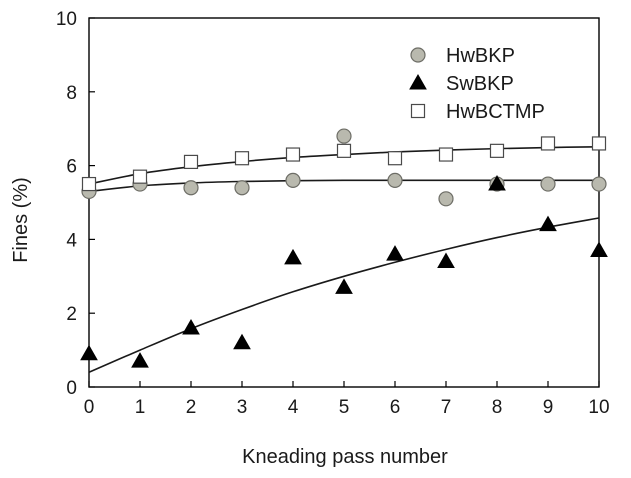 The width and height of the screenshot is (631, 478). What do you see at coordinates (345, 457) in the screenshot?
I see `x-axis-label: Kneading pass number` at bounding box center [345, 457].